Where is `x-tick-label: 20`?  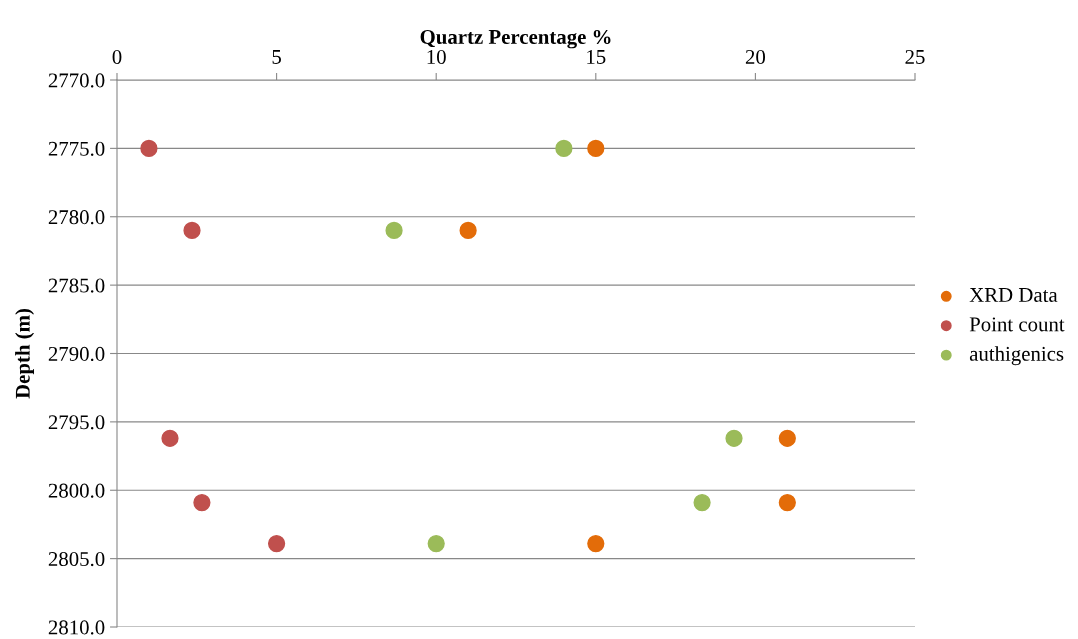
x-tick-label: 20 is located at coordinates (755, 56).